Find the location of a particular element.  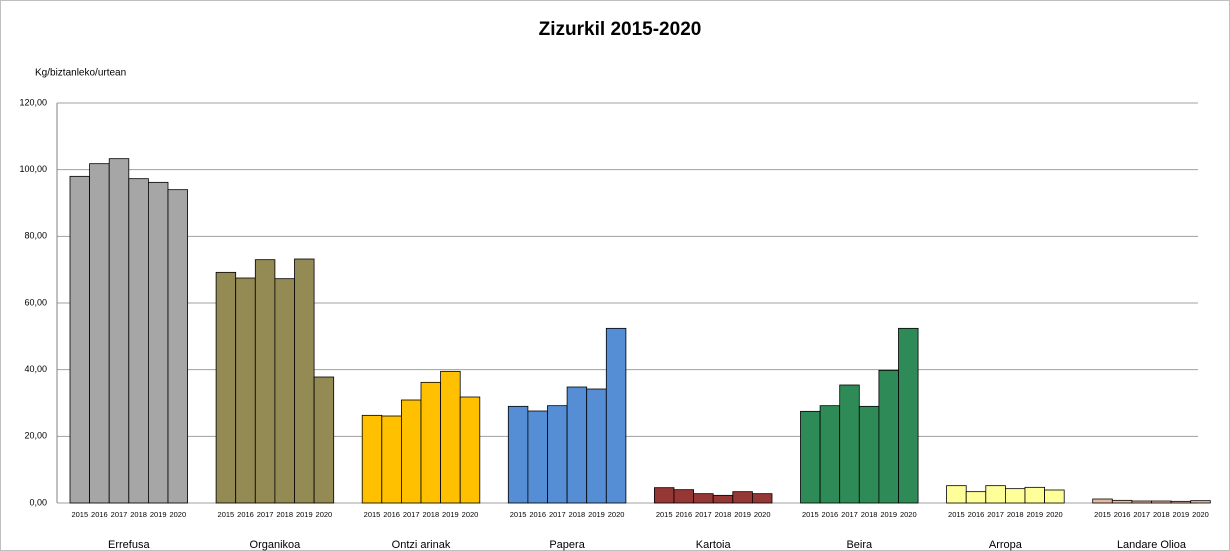

y-tick-label: 20,00 is located at coordinates (35, 436).